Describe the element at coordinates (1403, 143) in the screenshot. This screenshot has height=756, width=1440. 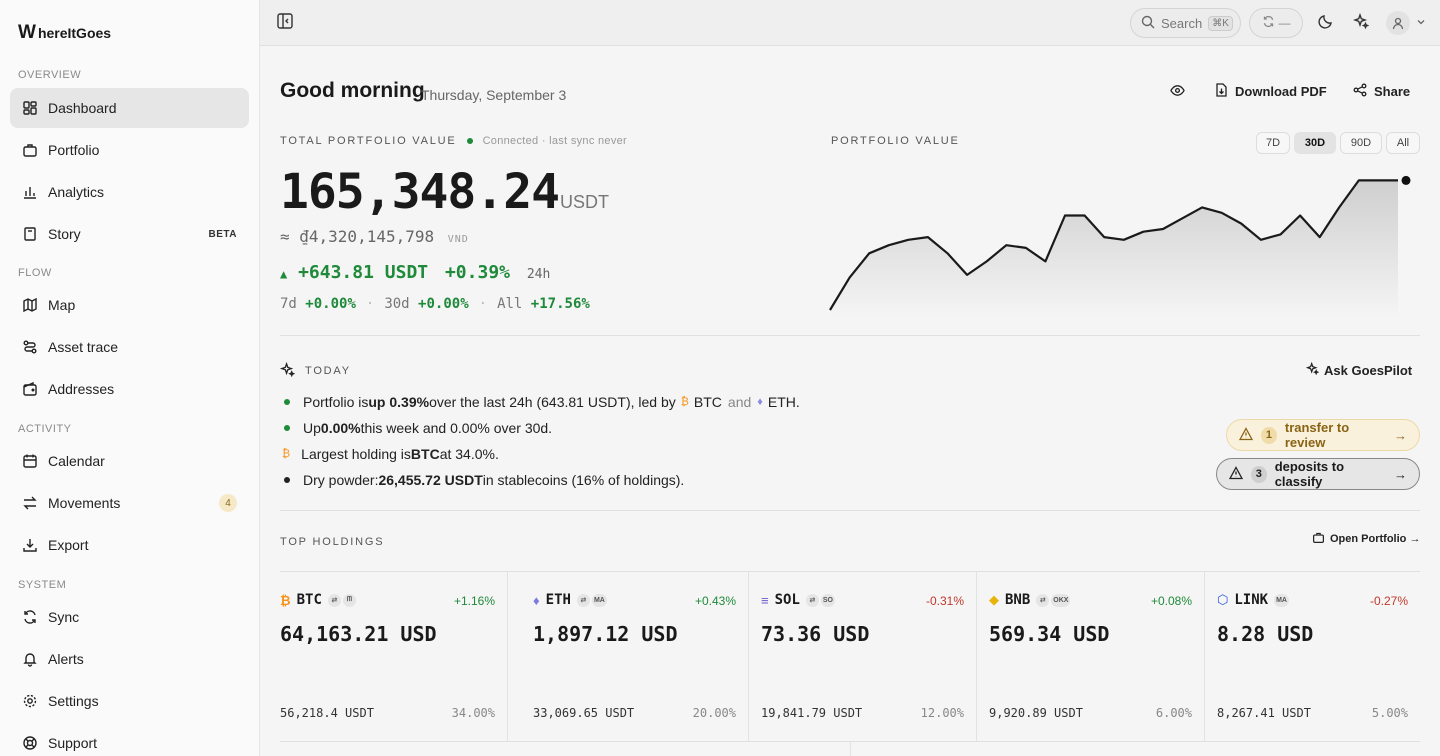
I see `range-all-button: All` at that location.